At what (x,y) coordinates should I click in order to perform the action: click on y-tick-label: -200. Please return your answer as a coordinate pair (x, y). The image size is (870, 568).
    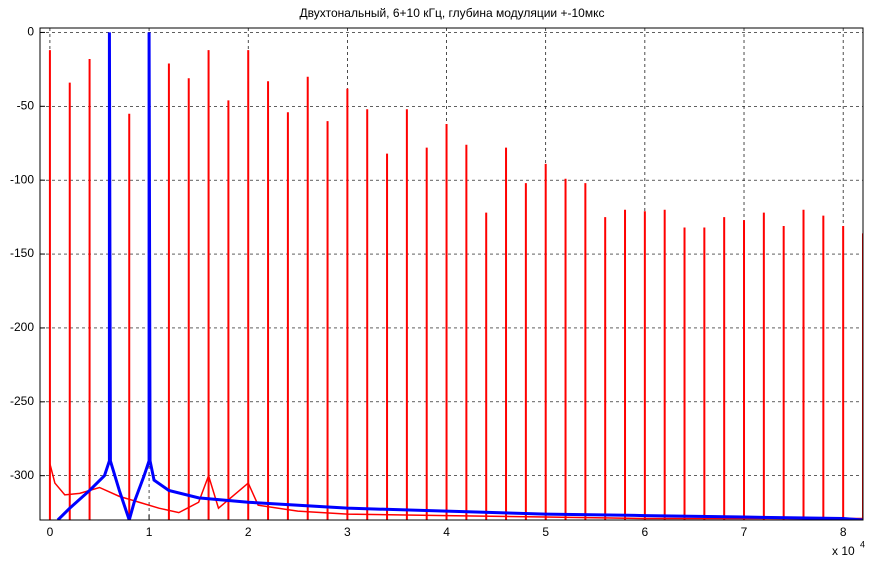
    Looking at the image, I should click on (22, 327).